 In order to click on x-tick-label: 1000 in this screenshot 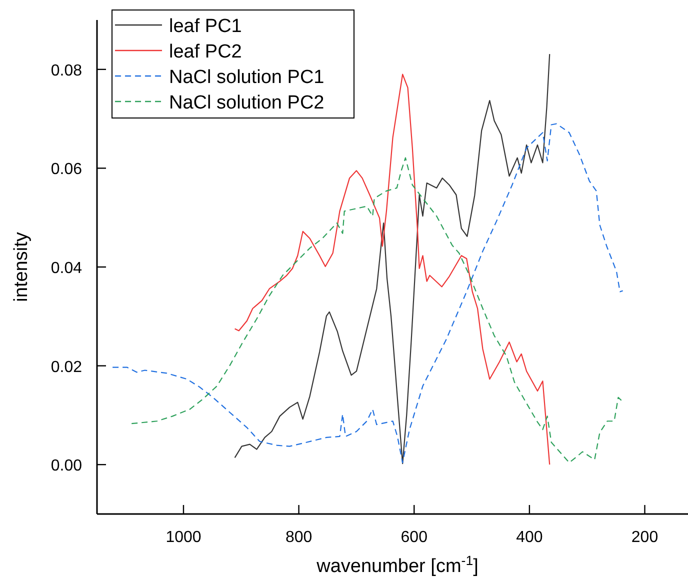, I will do `click(184, 537)`.